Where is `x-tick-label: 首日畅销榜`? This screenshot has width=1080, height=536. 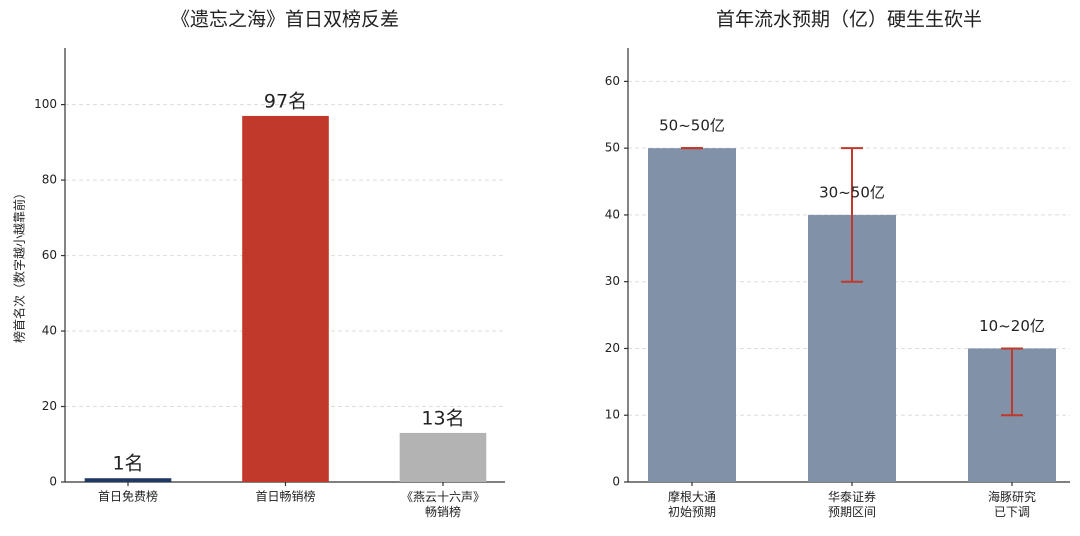 x-tick-label: 首日畅销榜 is located at coordinates (285, 496).